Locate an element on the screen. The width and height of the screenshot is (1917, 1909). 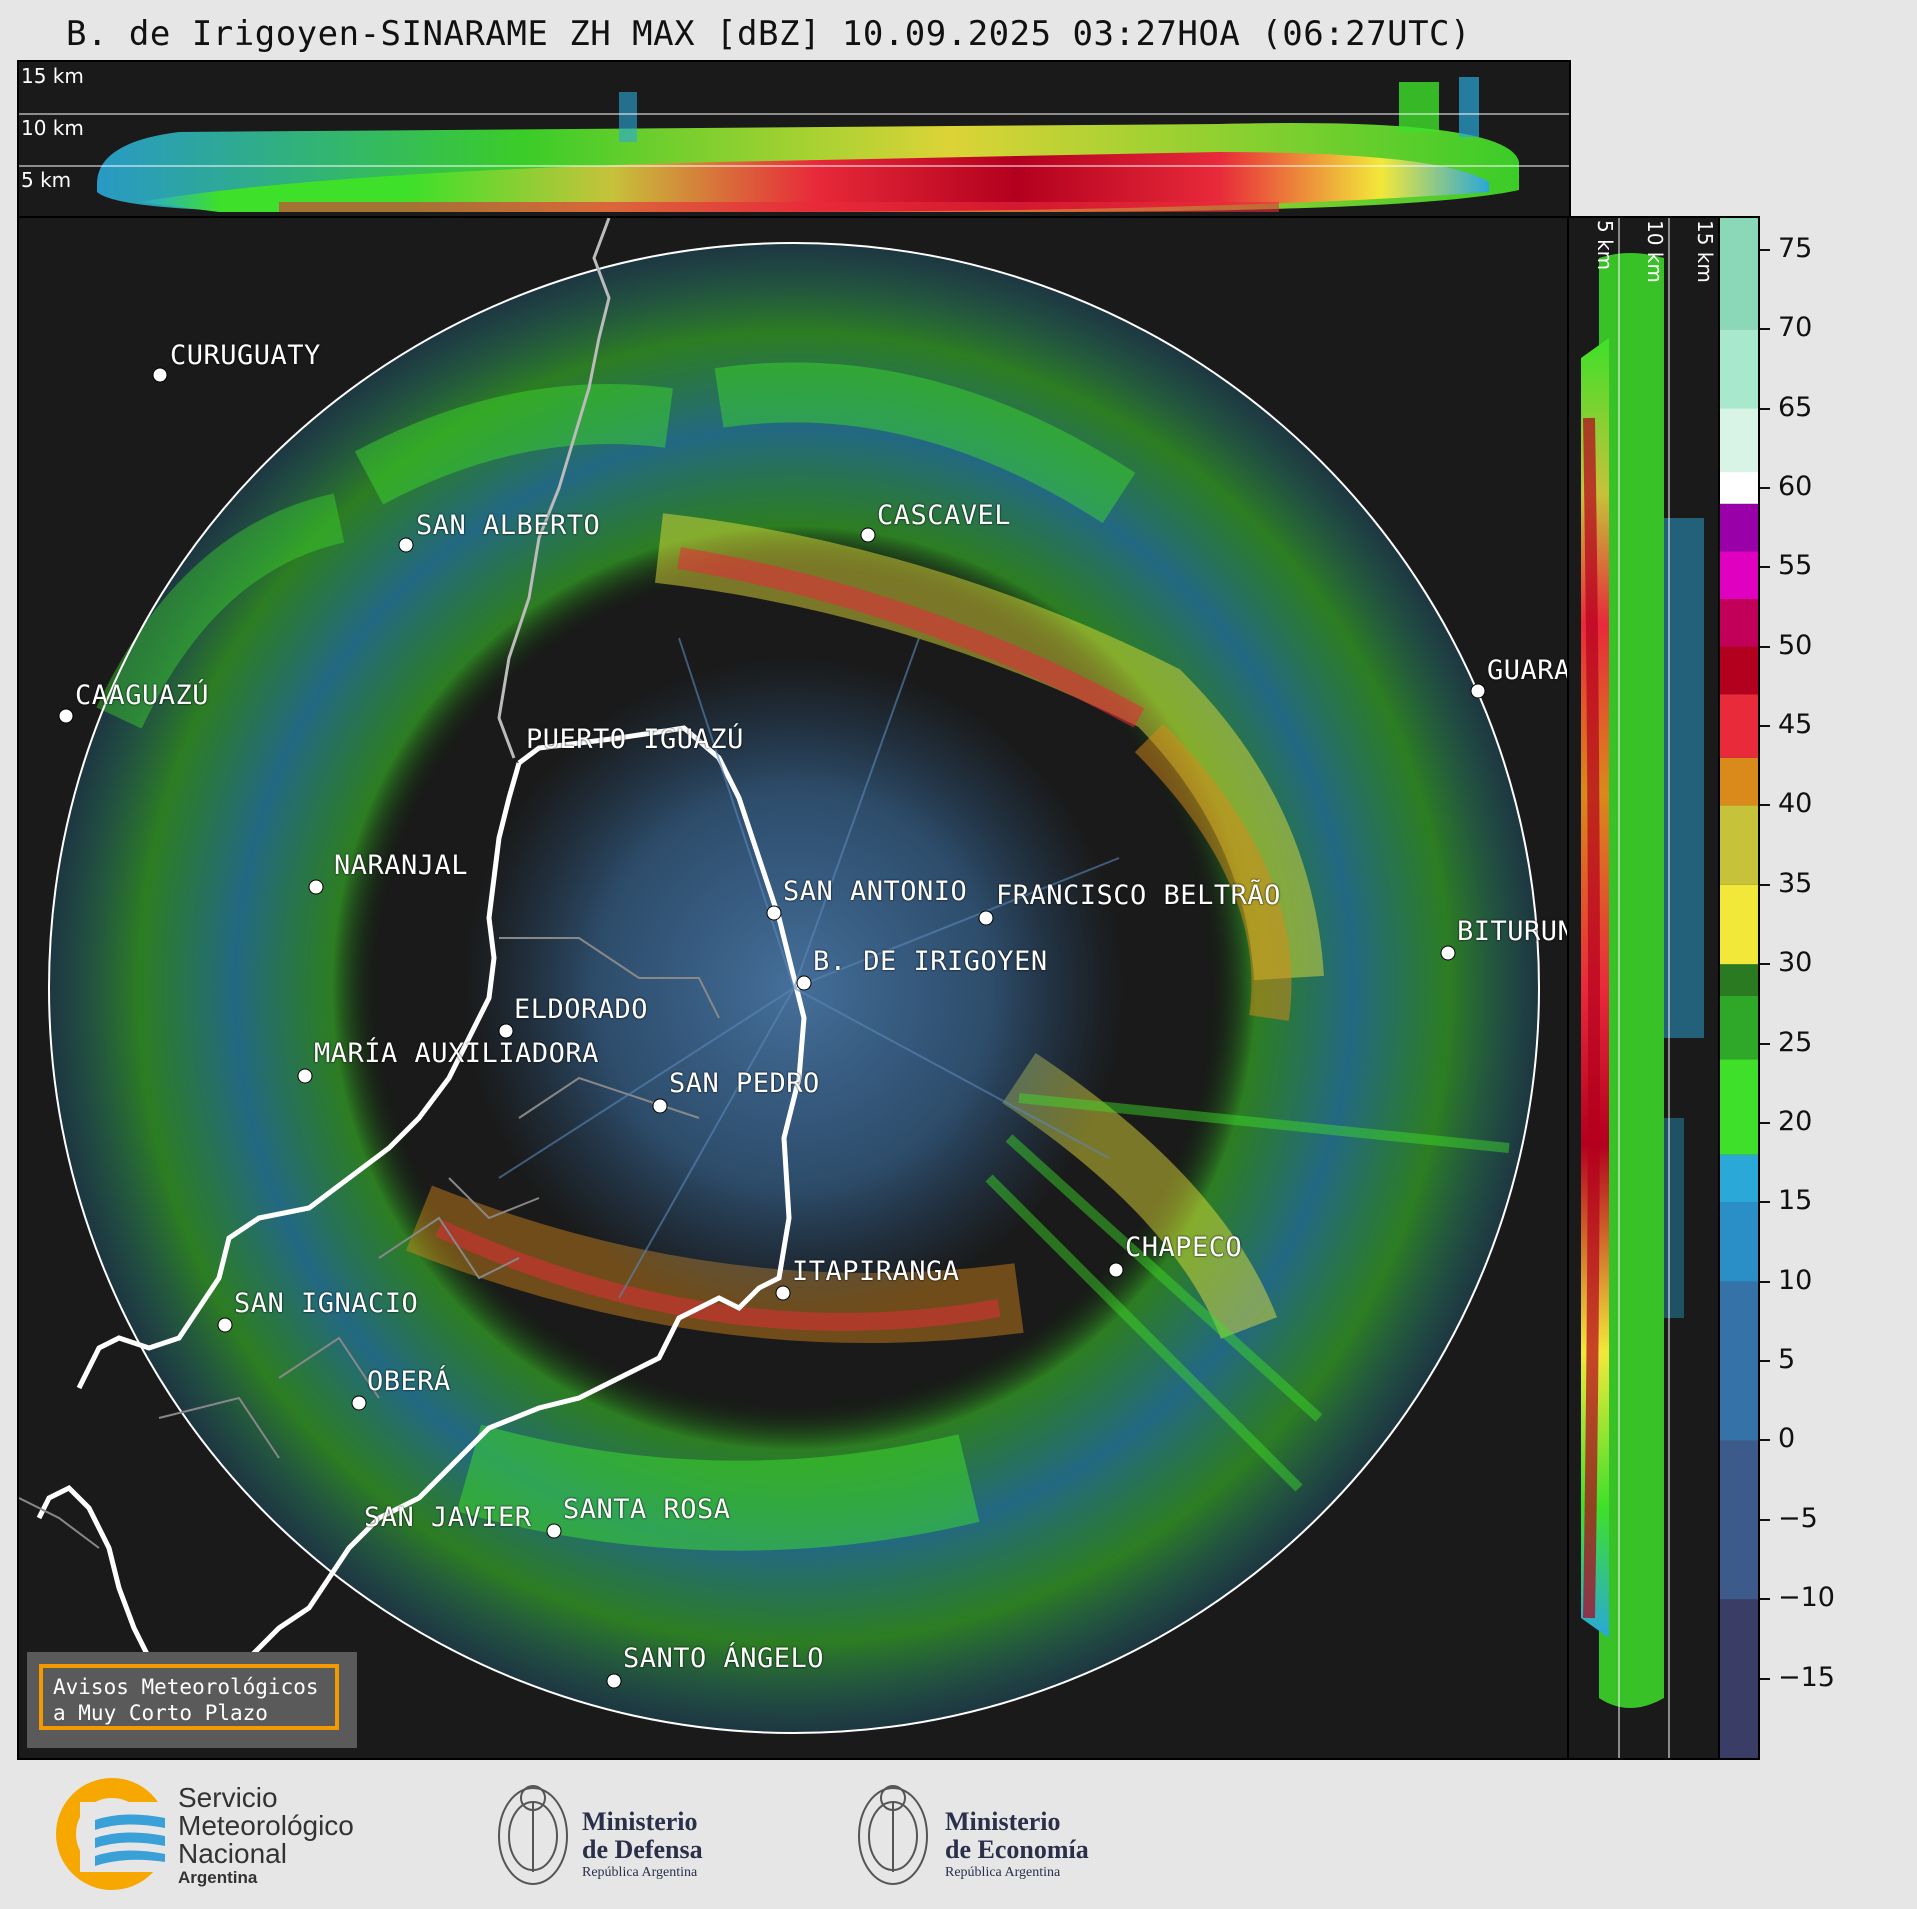
city-label-santa-rosa: SANTA ROSA is located at coordinates (647, 1509).